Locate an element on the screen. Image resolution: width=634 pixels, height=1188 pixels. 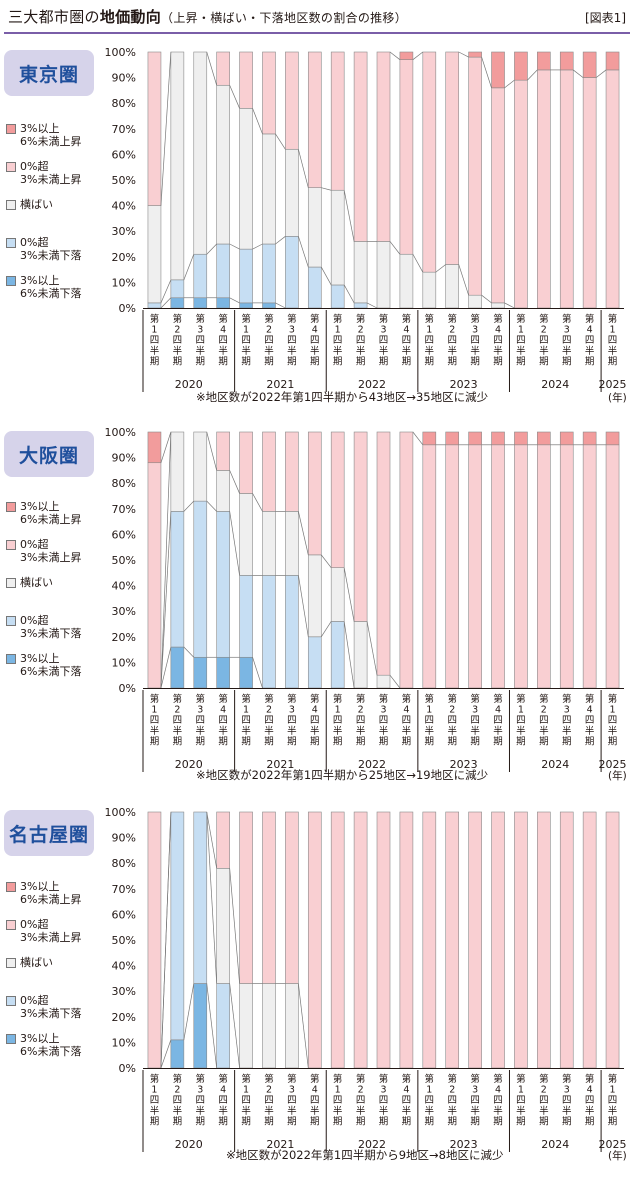
y-tick-label: 100% is located at coordinates (120, 432).